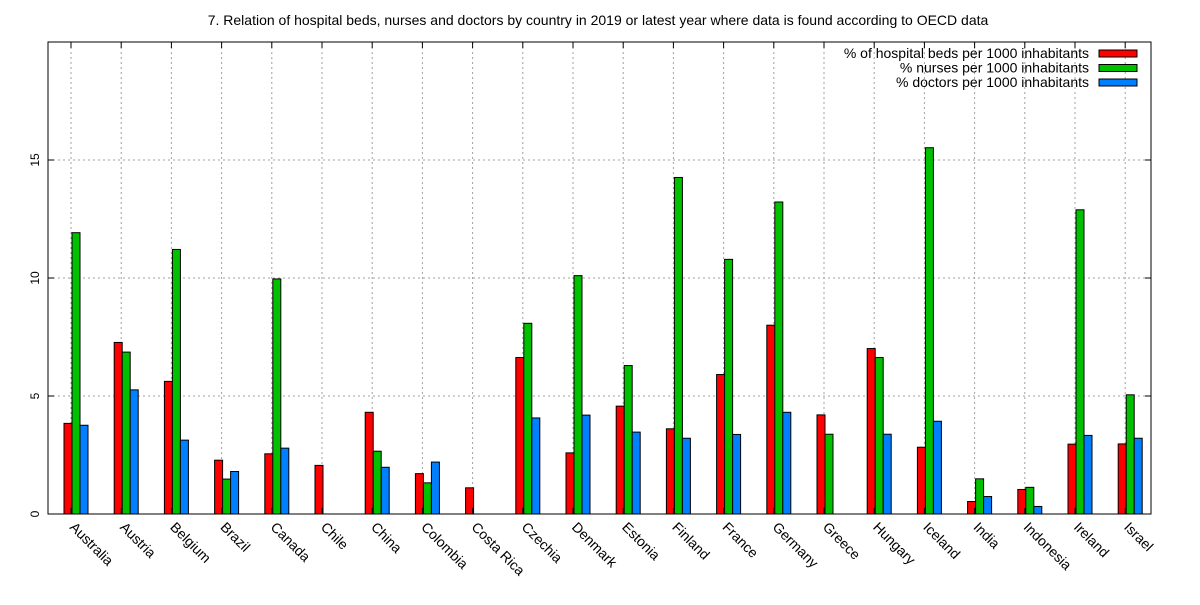 The image size is (1200, 605). What do you see at coordinates (1048, 546) in the screenshot?
I see `x-category-label: Indonesia` at bounding box center [1048, 546].